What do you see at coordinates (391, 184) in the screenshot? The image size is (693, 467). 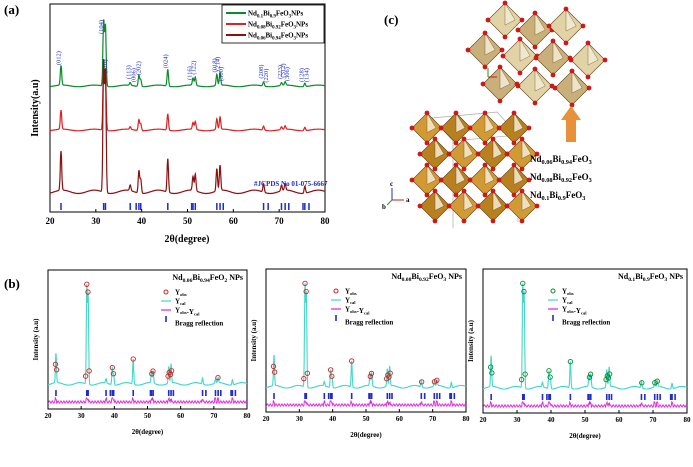 I see `axis-label-c: c` at bounding box center [391, 184].